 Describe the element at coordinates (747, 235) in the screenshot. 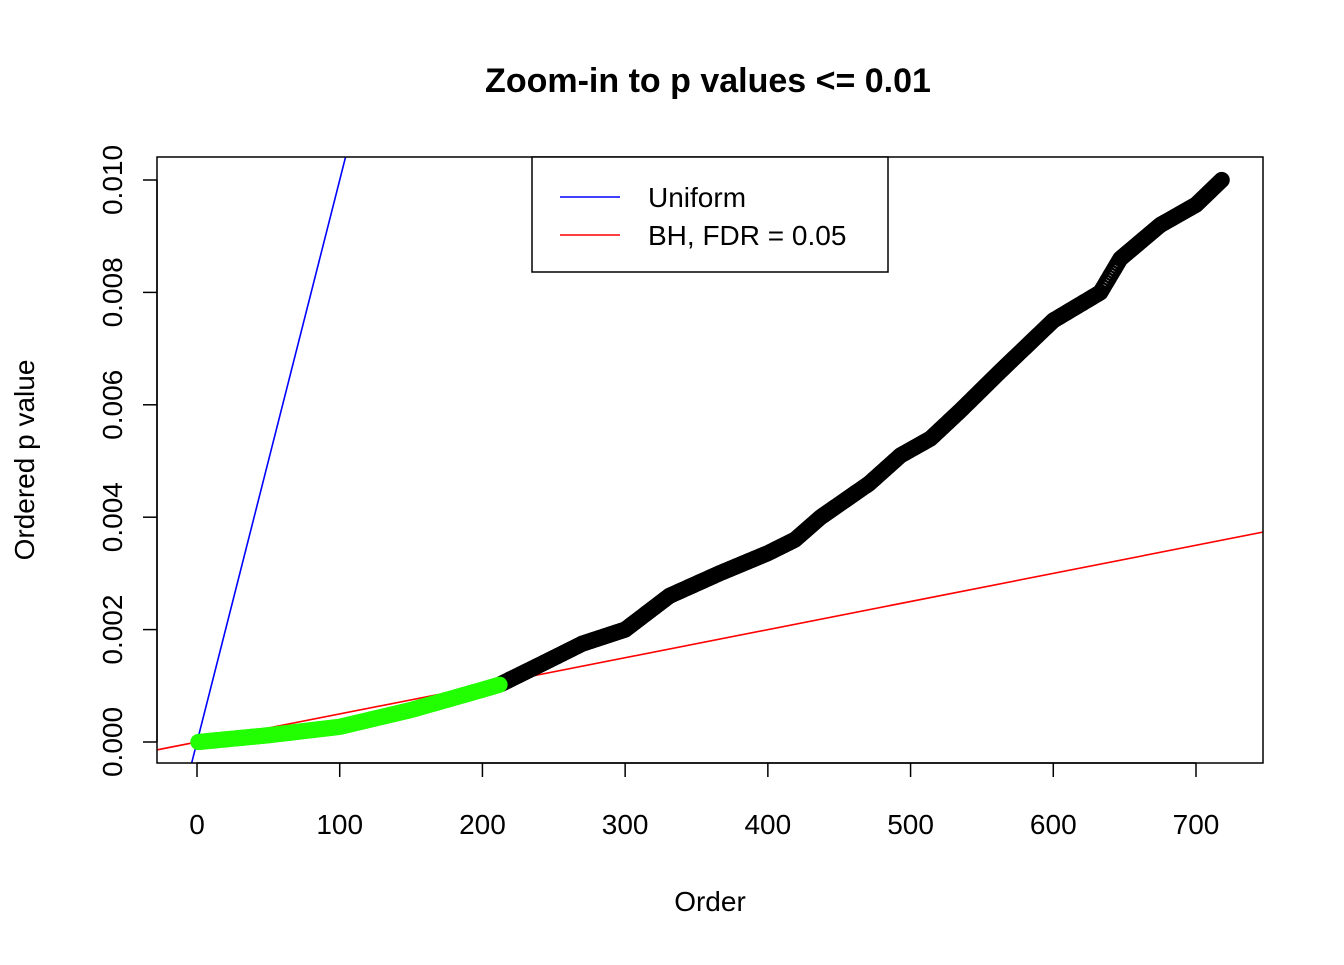

I see `legend-label-bh: BH, FDR = 0.05` at that location.